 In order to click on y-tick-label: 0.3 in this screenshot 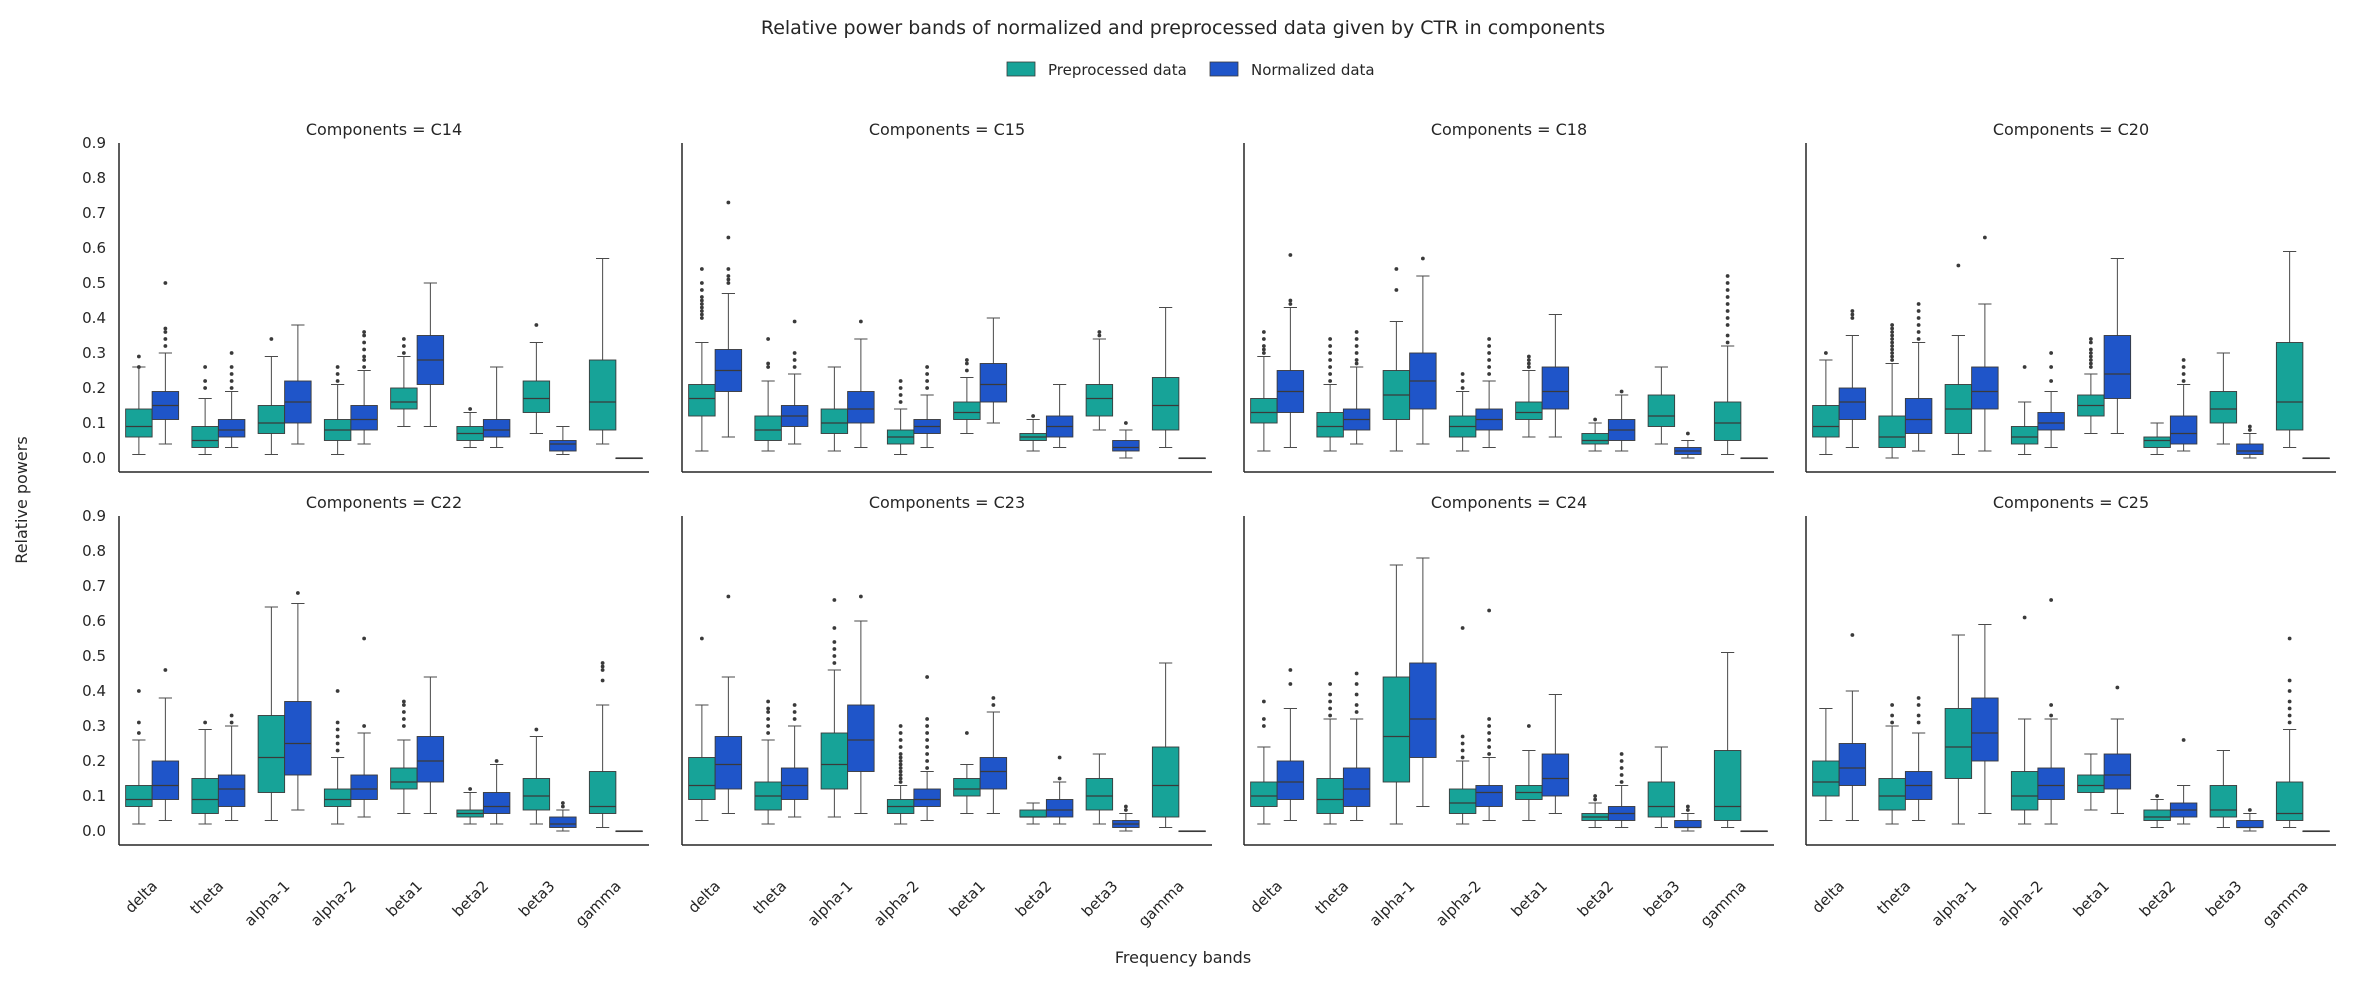, I will do `click(94, 353)`.